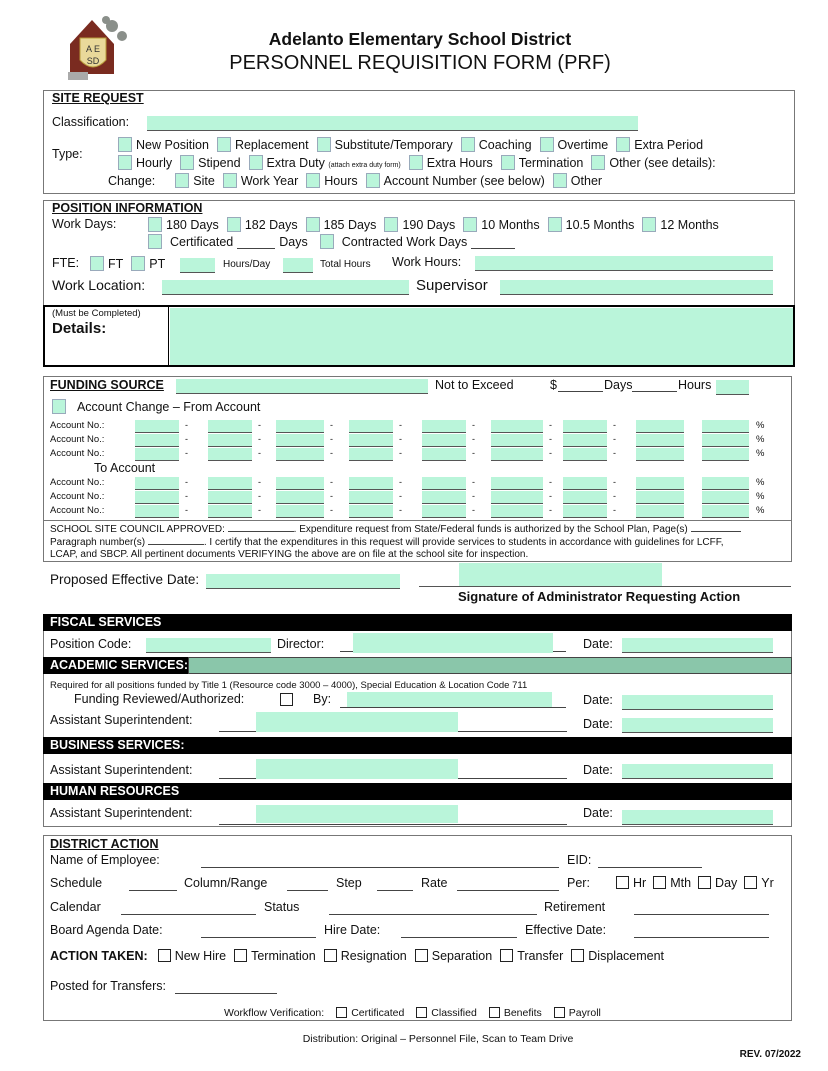 Image resolution: width=828 pixels, height=1071 pixels. I want to click on eid-field, so click(650, 861).